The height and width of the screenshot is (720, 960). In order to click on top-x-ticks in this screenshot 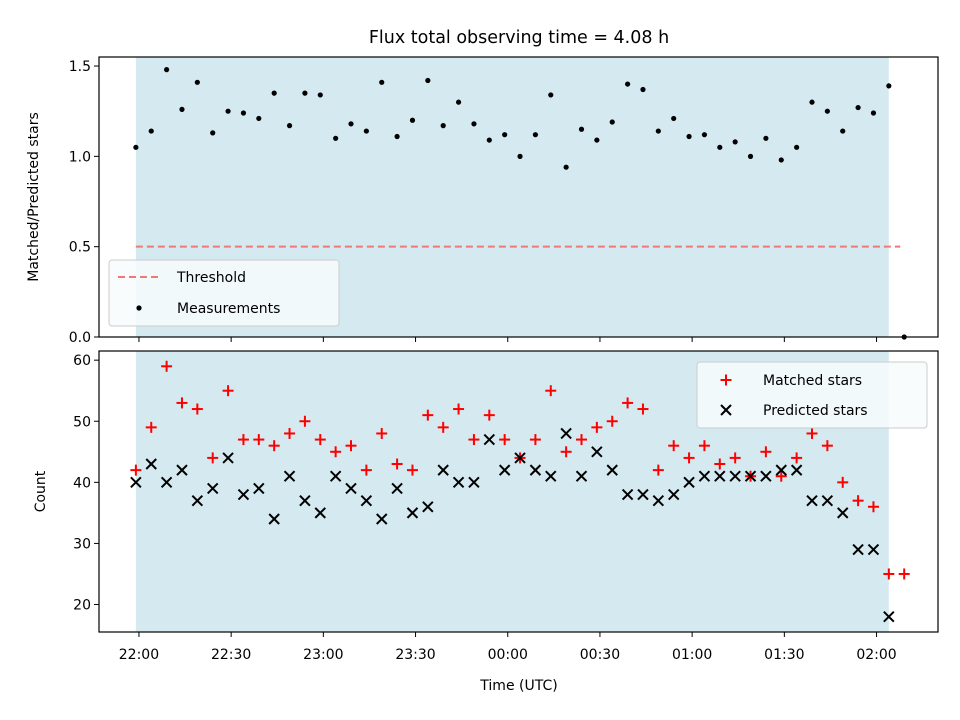, I will do `click(508, 339)`.